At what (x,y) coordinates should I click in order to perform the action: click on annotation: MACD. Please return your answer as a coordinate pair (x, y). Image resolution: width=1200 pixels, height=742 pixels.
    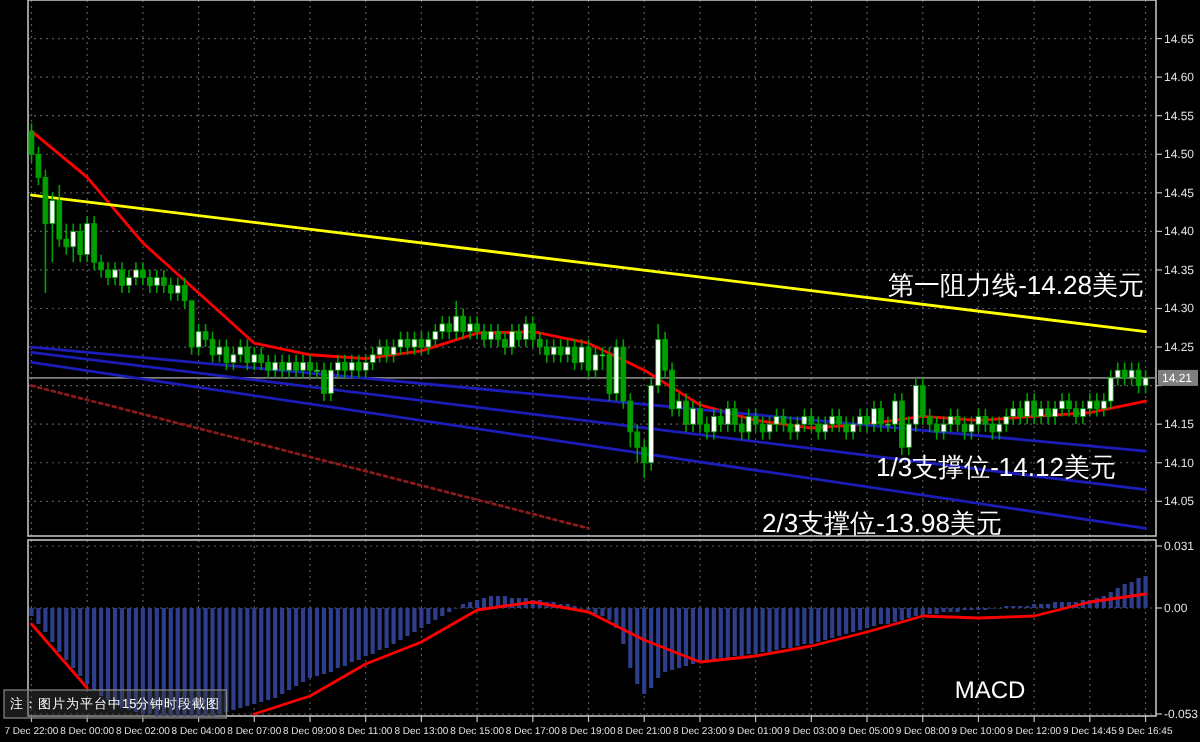
    Looking at the image, I should click on (990, 690).